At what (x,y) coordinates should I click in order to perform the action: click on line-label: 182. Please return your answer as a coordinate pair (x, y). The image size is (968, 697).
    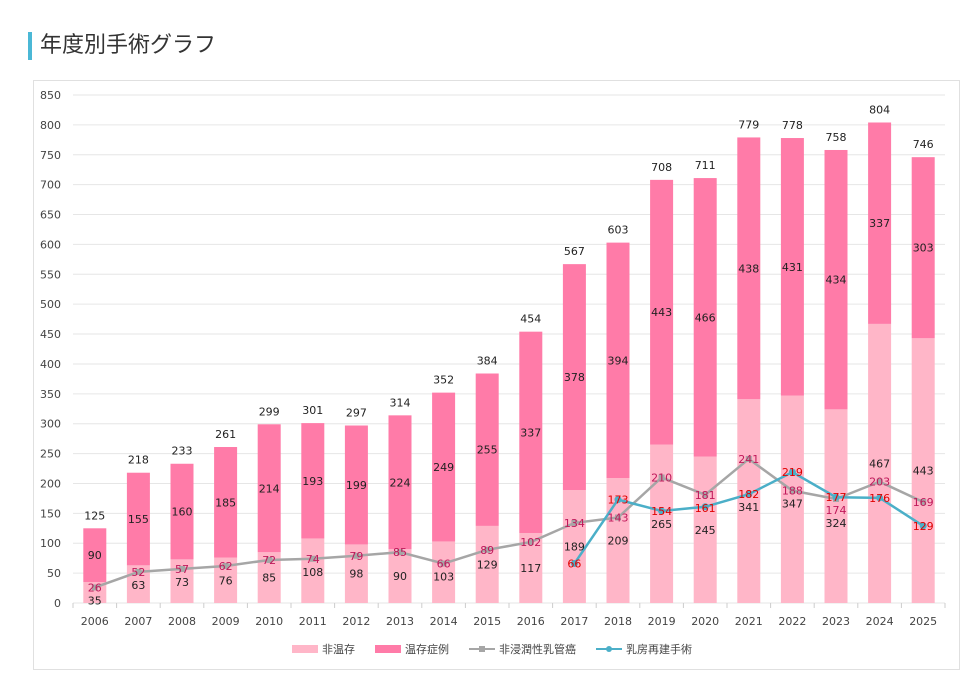
    Looking at the image, I should click on (748, 494).